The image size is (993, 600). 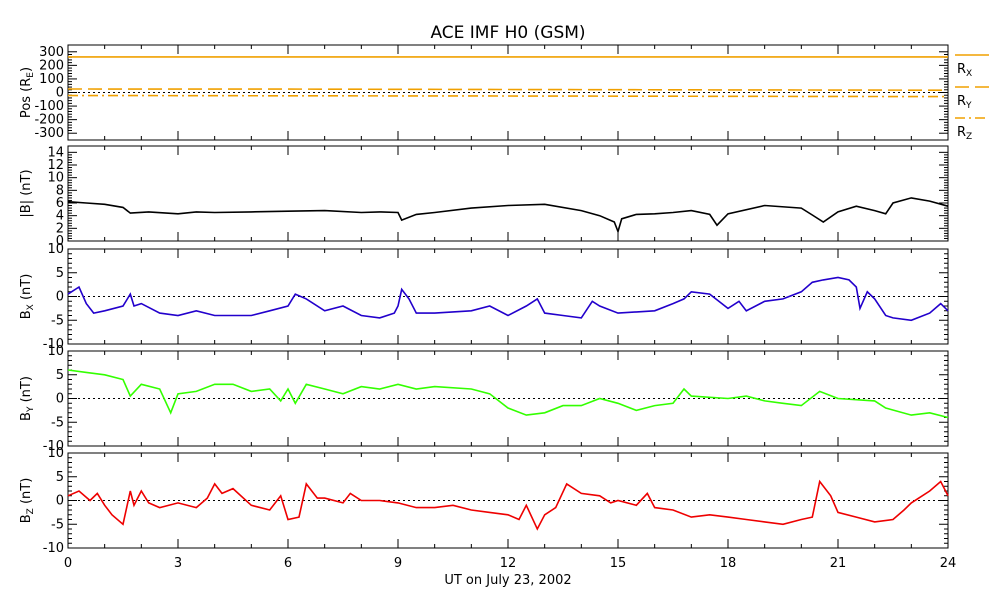 What do you see at coordinates (508, 193) in the screenshot?
I see `panel-frame` at bounding box center [508, 193].